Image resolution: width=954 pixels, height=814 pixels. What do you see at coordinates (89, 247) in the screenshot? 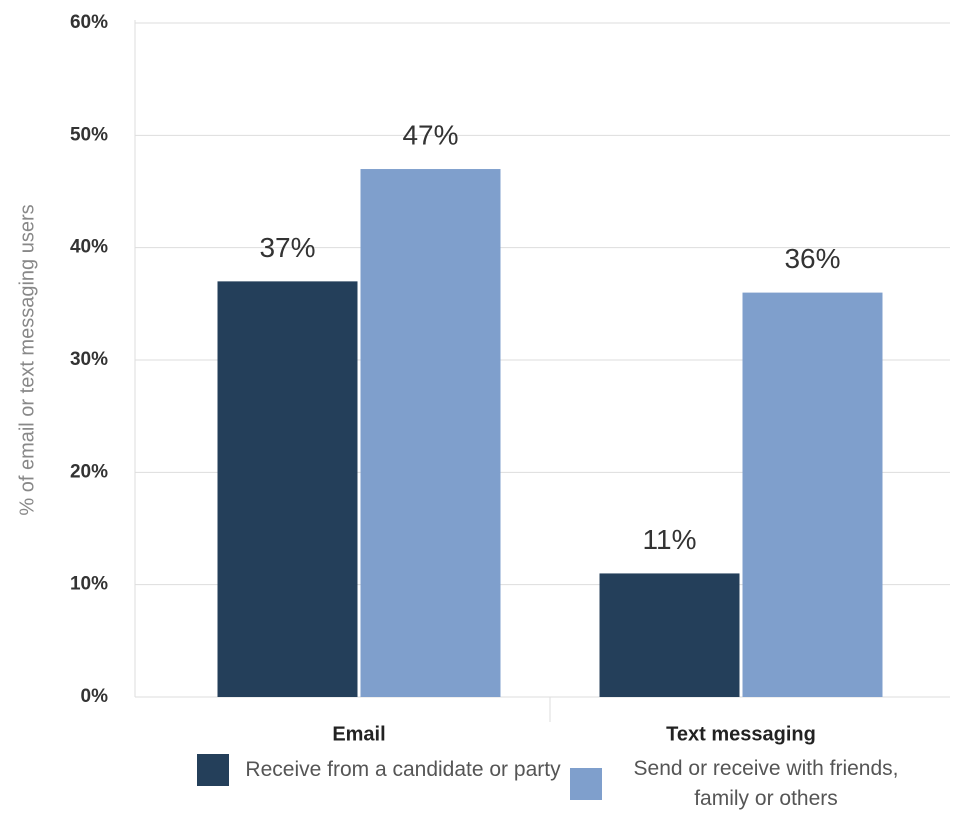
I see `y-tick-label: 40%` at bounding box center [89, 247].